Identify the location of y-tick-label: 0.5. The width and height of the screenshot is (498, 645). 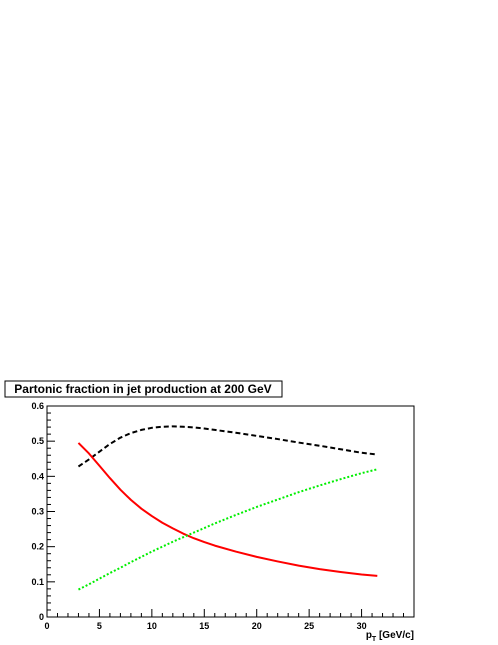
(37, 441).